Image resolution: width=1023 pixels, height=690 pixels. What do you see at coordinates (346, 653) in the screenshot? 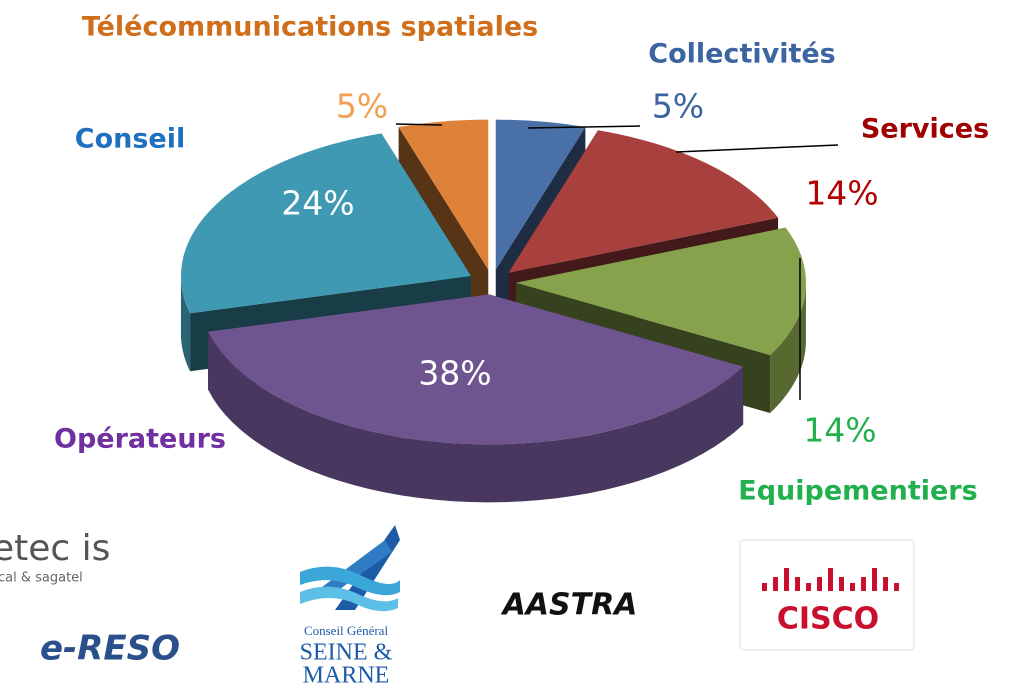
I see `logo-cg-line2: SEINE &` at bounding box center [346, 653].